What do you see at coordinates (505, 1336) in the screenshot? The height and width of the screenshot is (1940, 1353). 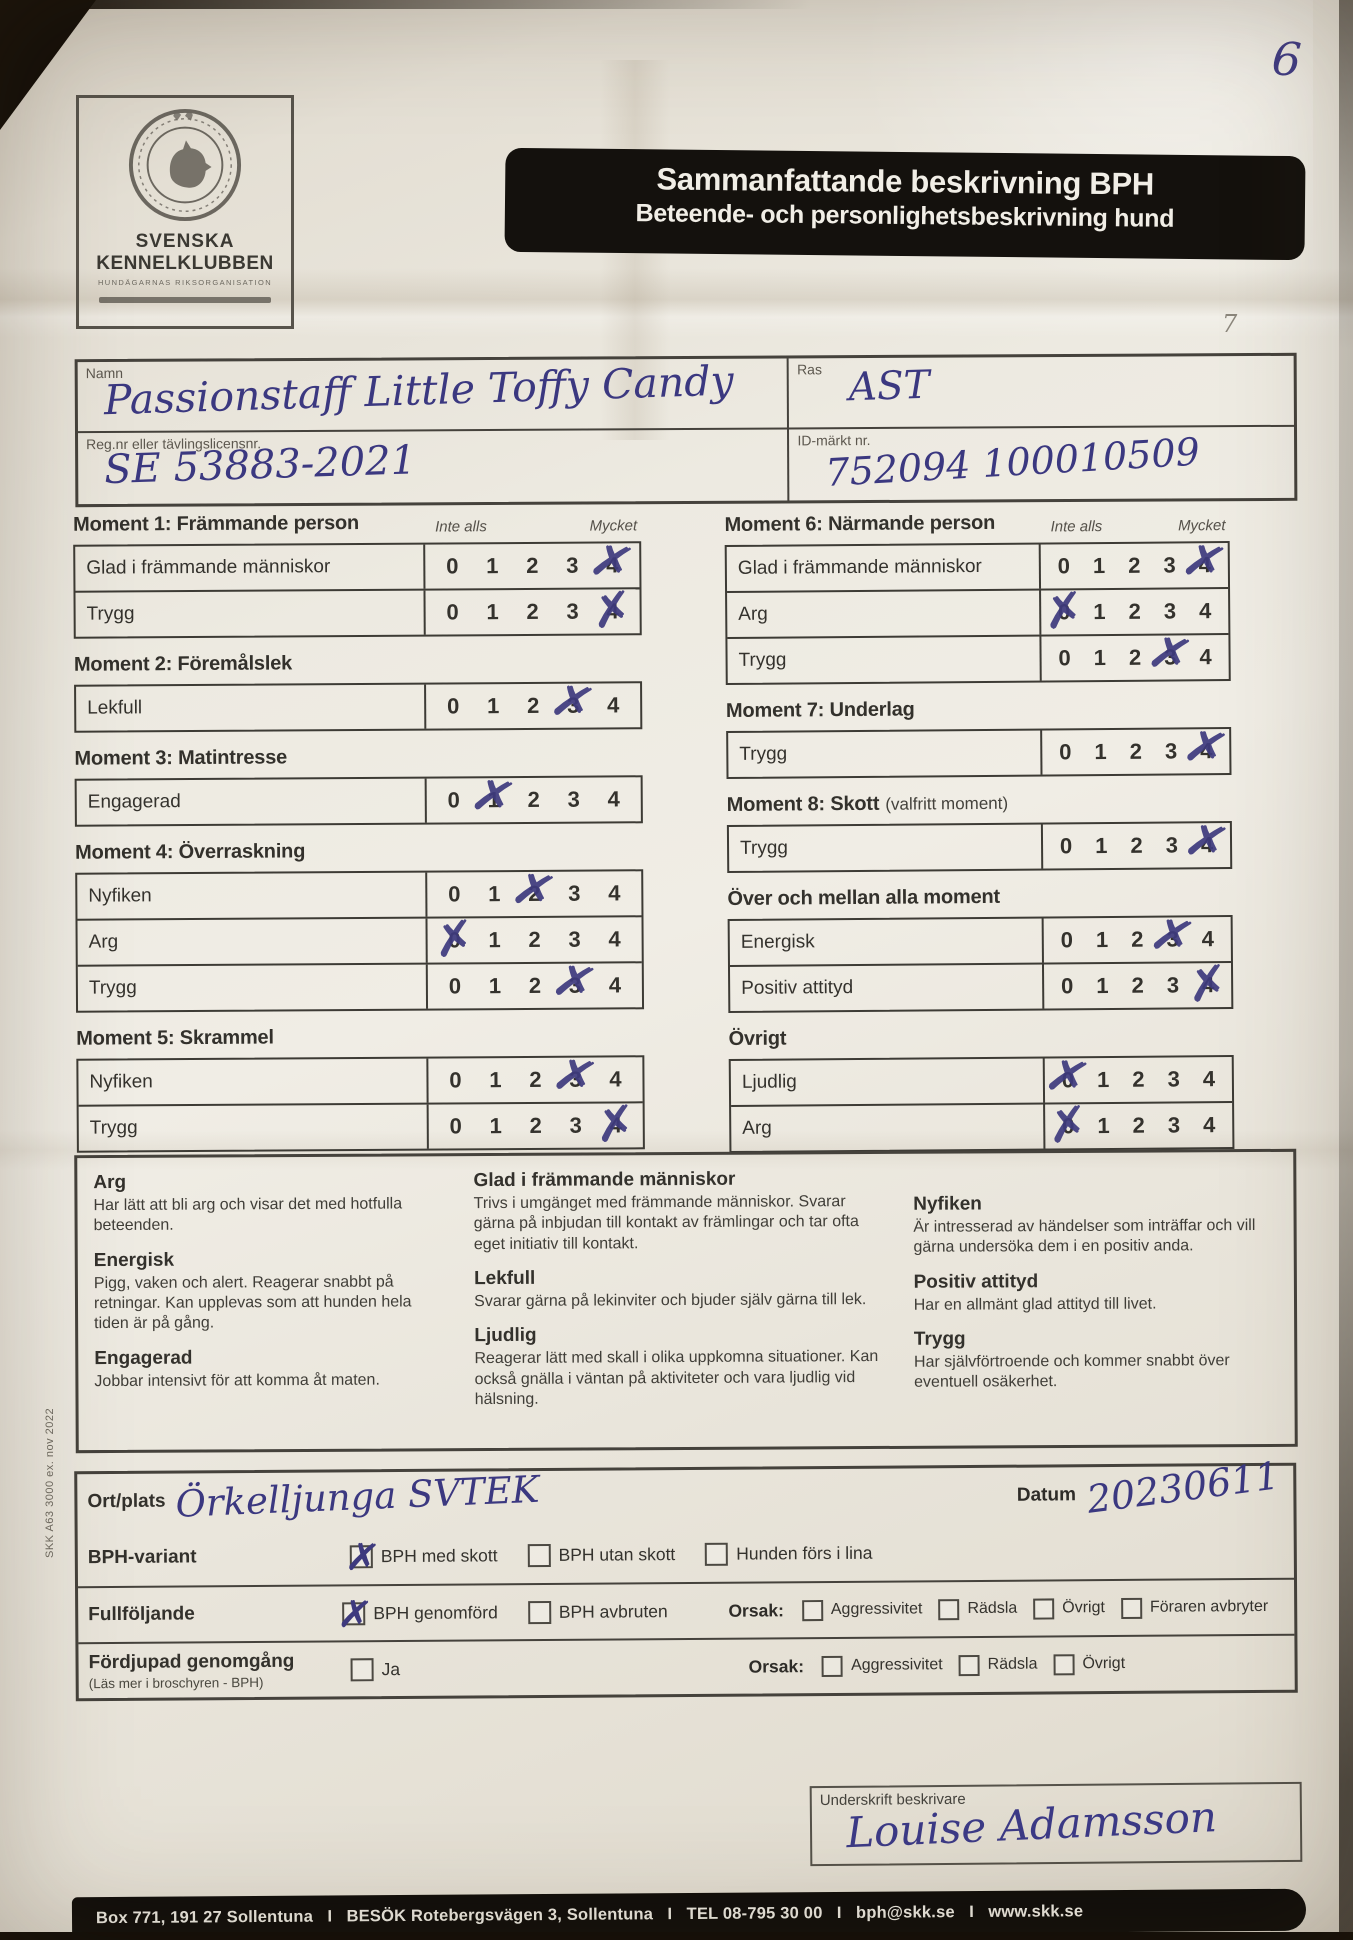 I see `definition-term: Ljudlig` at bounding box center [505, 1336].